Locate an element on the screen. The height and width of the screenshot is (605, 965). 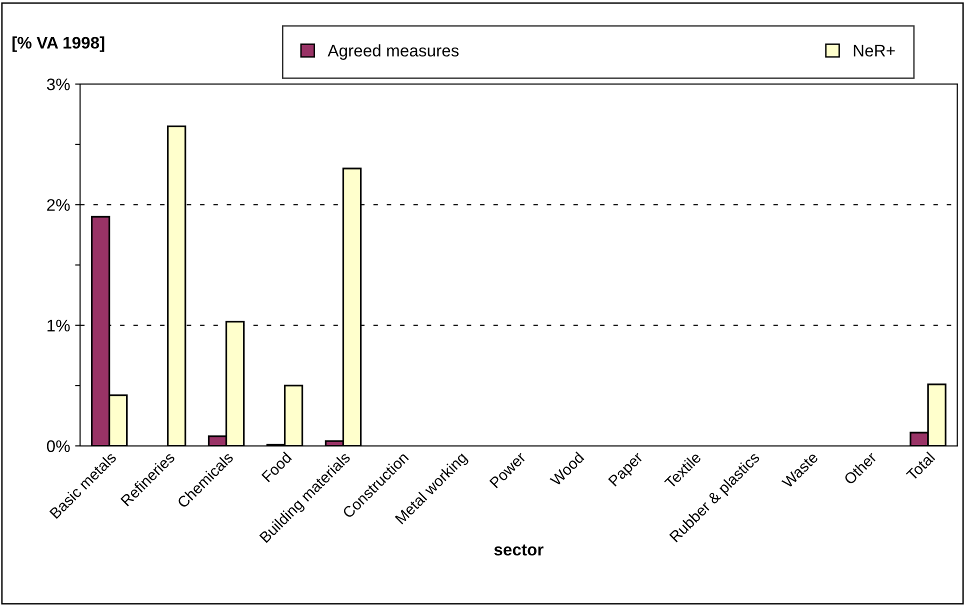
legend-label: NeR+ is located at coordinates (874, 50).